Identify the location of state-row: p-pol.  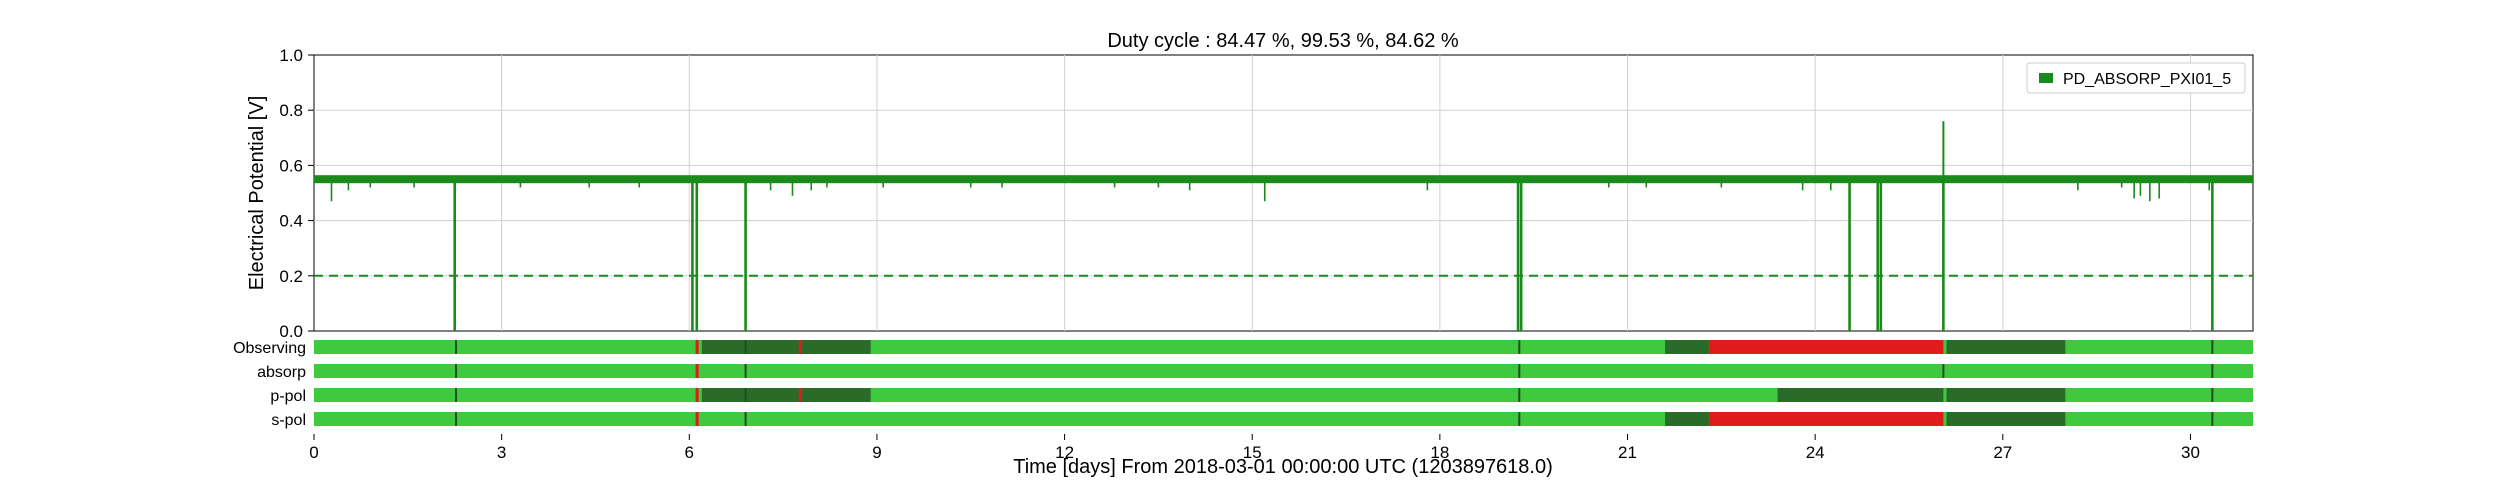
(1261, 396).